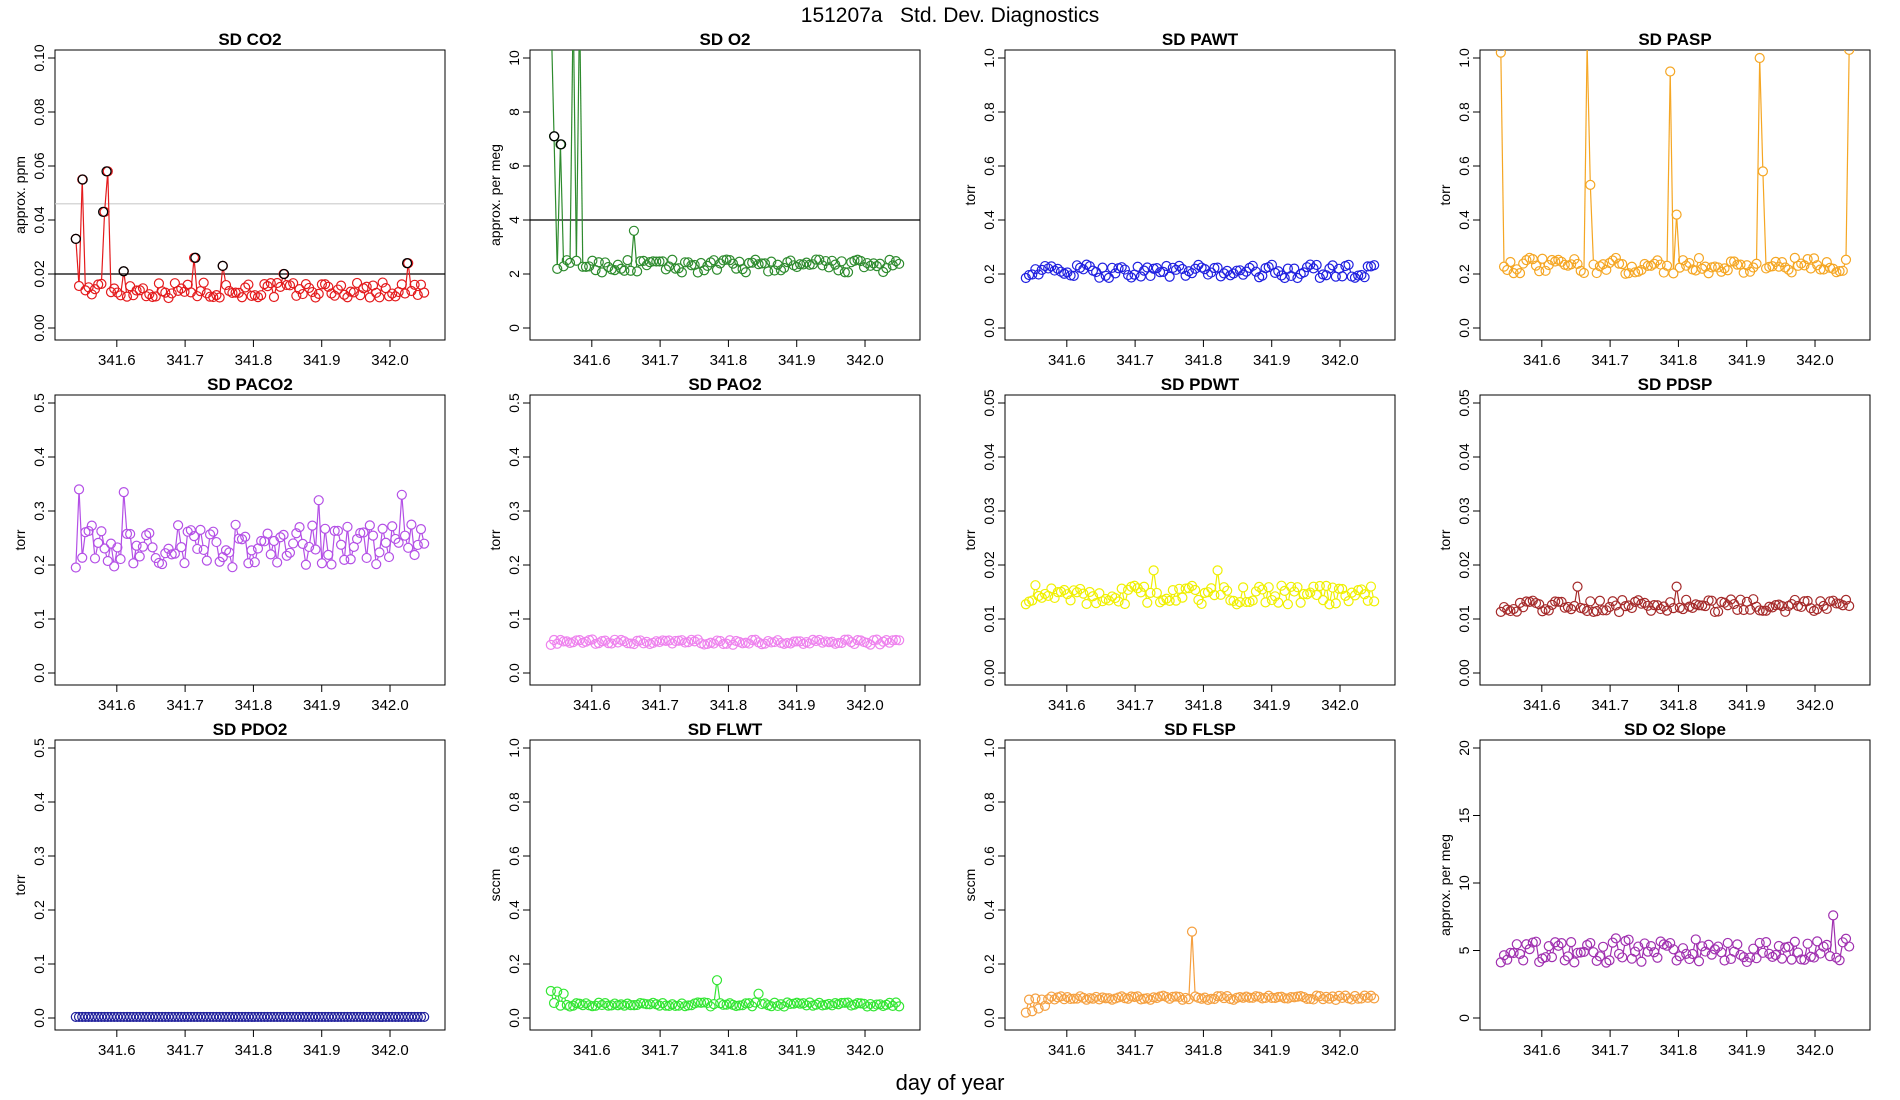 The width and height of the screenshot is (1900, 1100). What do you see at coordinates (514, 328) in the screenshot?
I see `y-tick-label: 0` at bounding box center [514, 328].